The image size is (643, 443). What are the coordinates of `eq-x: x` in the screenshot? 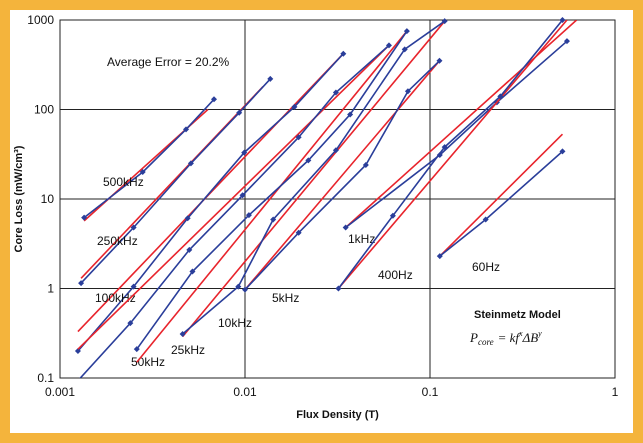 It's located at (520, 333).